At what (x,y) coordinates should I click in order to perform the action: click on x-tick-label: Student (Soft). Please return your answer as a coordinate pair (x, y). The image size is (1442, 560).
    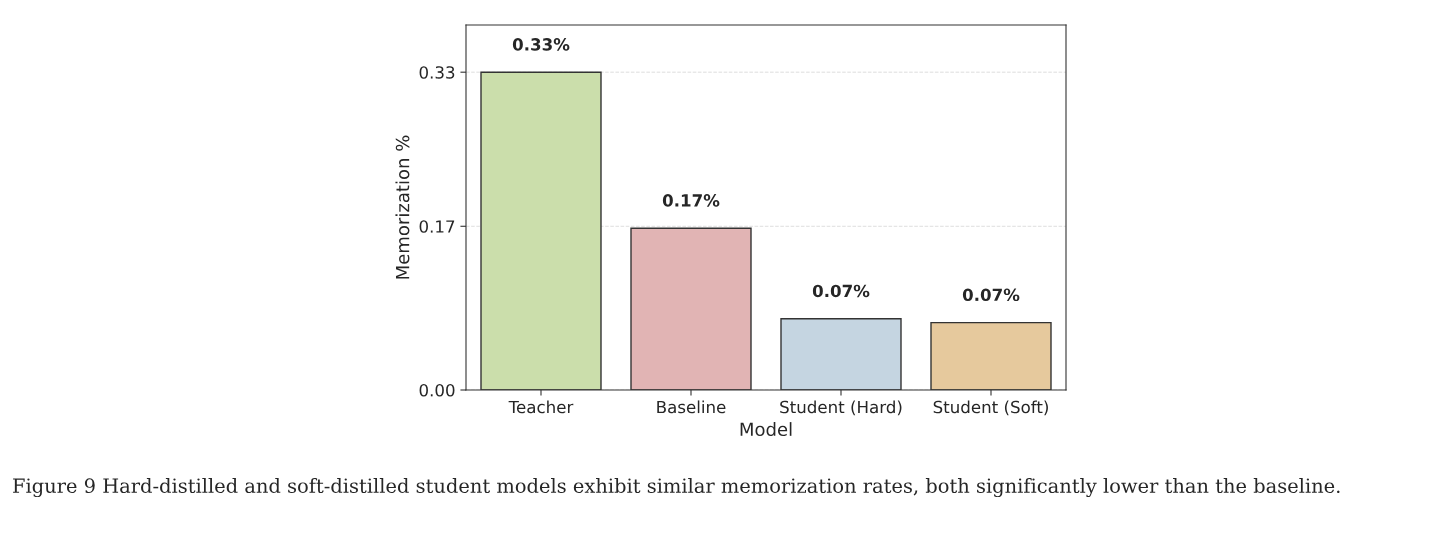
    Looking at the image, I should click on (990, 408).